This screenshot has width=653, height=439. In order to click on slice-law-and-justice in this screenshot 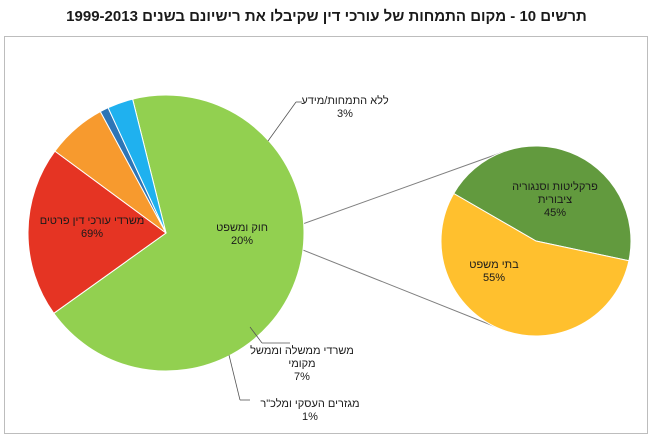, I will do `click(97, 232)`.